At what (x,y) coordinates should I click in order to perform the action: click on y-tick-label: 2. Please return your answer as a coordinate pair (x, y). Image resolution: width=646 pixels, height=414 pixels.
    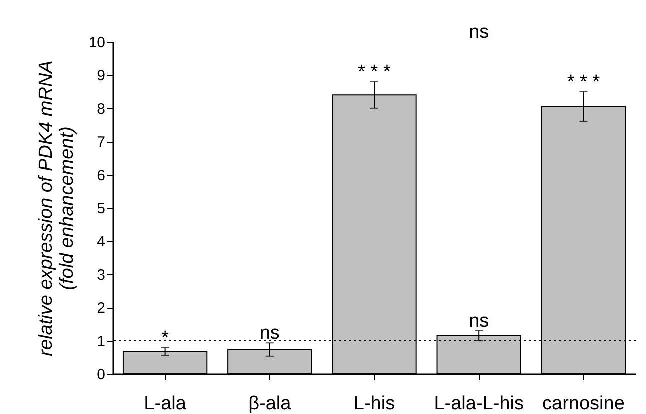
    Looking at the image, I should click on (101, 309).